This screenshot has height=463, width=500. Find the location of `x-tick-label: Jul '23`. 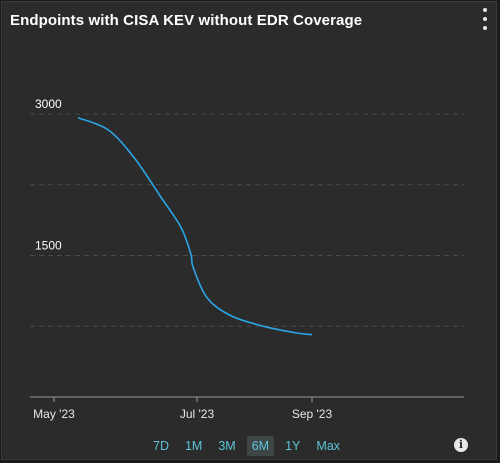

x-tick-label: Jul '23 is located at coordinates (197, 414).